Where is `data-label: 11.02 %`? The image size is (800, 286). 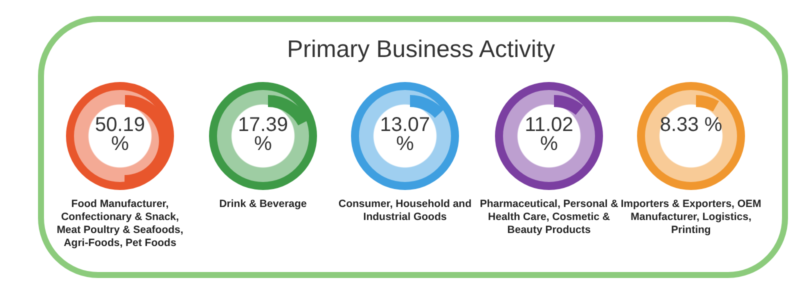
data-label: 11.02 % is located at coordinates (549, 134).